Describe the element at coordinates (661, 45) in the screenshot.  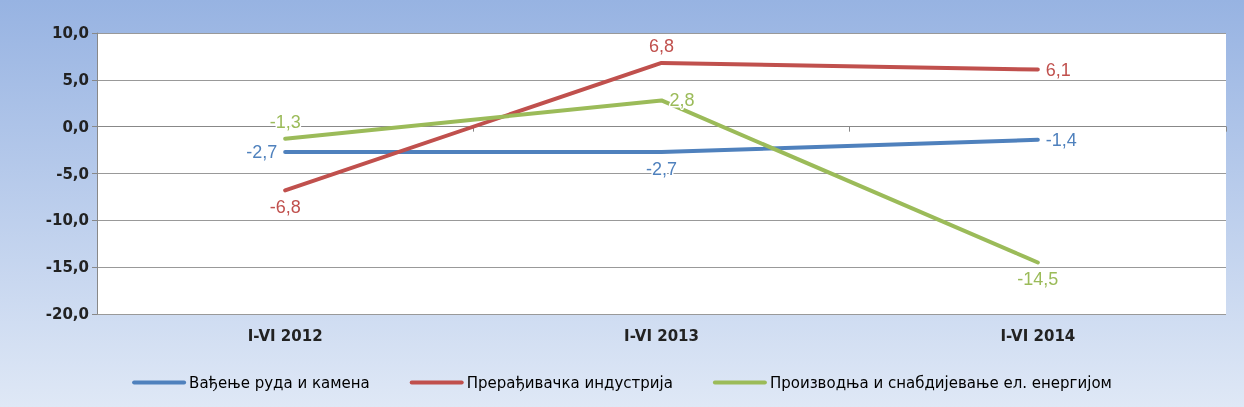
I see `data-label: 6,8` at that location.